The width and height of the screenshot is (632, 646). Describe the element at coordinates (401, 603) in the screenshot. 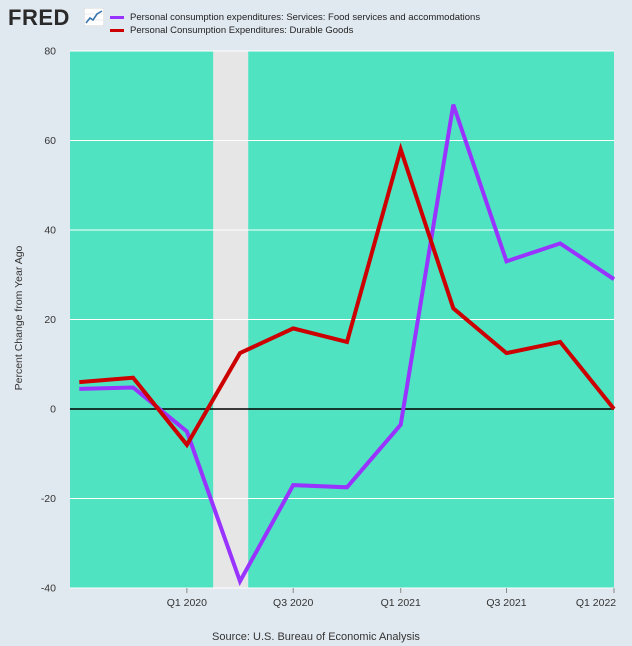

I see `x-tick-label: Q1 2021` at that location.